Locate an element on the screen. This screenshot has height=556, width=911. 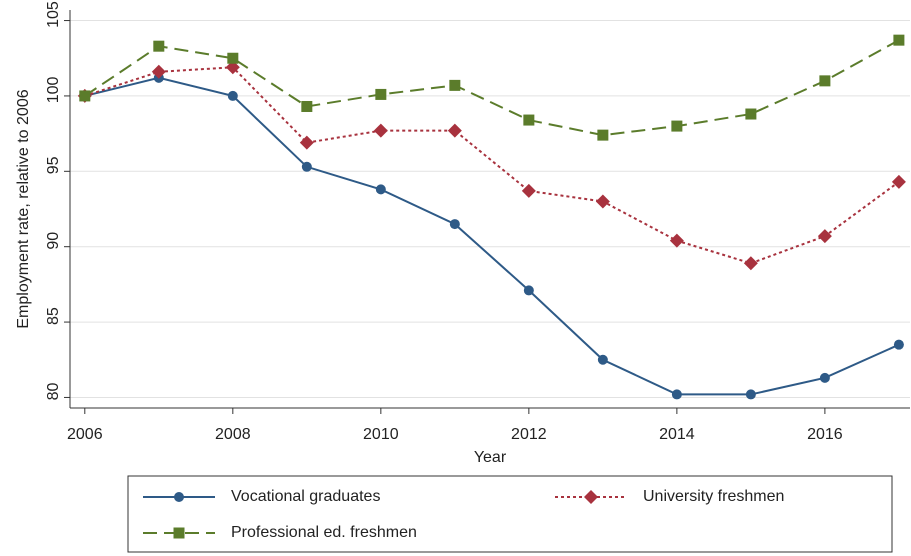
legend-label: University freshmen is located at coordinates (713, 496).